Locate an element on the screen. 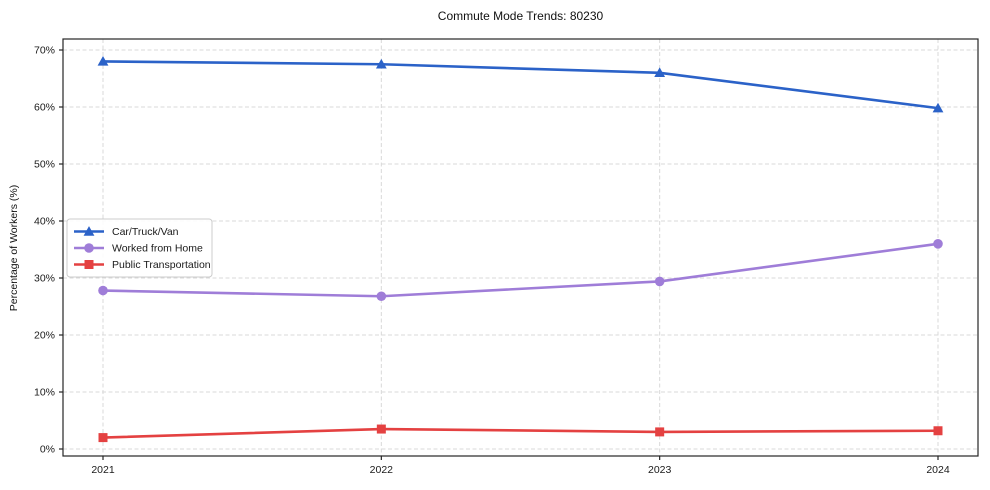 The height and width of the screenshot is (490, 990). y-tick-label: 50% is located at coordinates (44, 165).